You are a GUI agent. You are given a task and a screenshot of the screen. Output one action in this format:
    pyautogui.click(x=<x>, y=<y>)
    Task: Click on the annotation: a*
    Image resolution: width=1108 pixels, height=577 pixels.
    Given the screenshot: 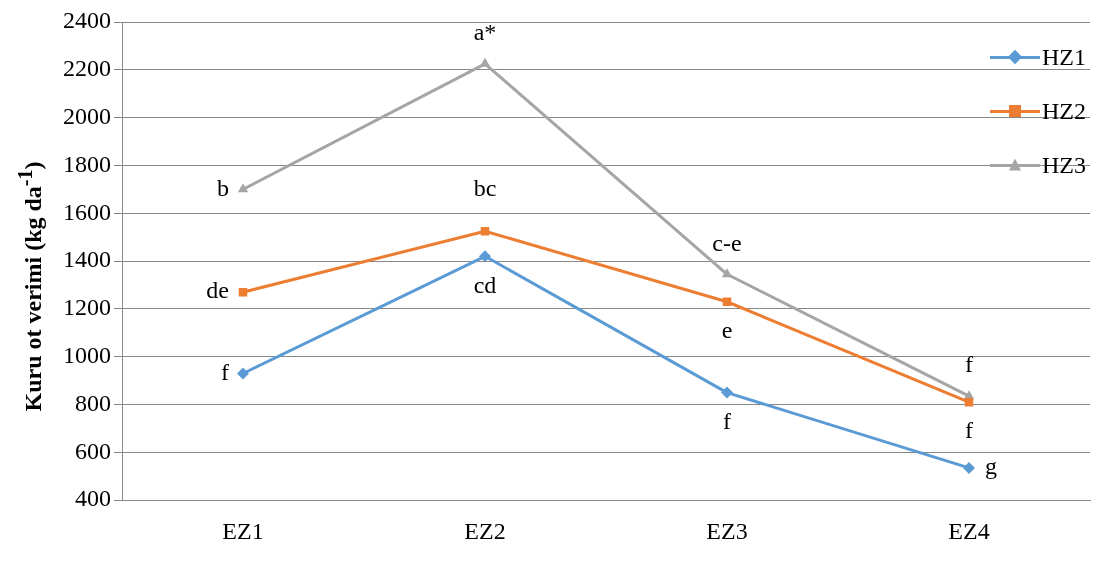 What is the action you would take?
    pyautogui.click(x=485, y=32)
    